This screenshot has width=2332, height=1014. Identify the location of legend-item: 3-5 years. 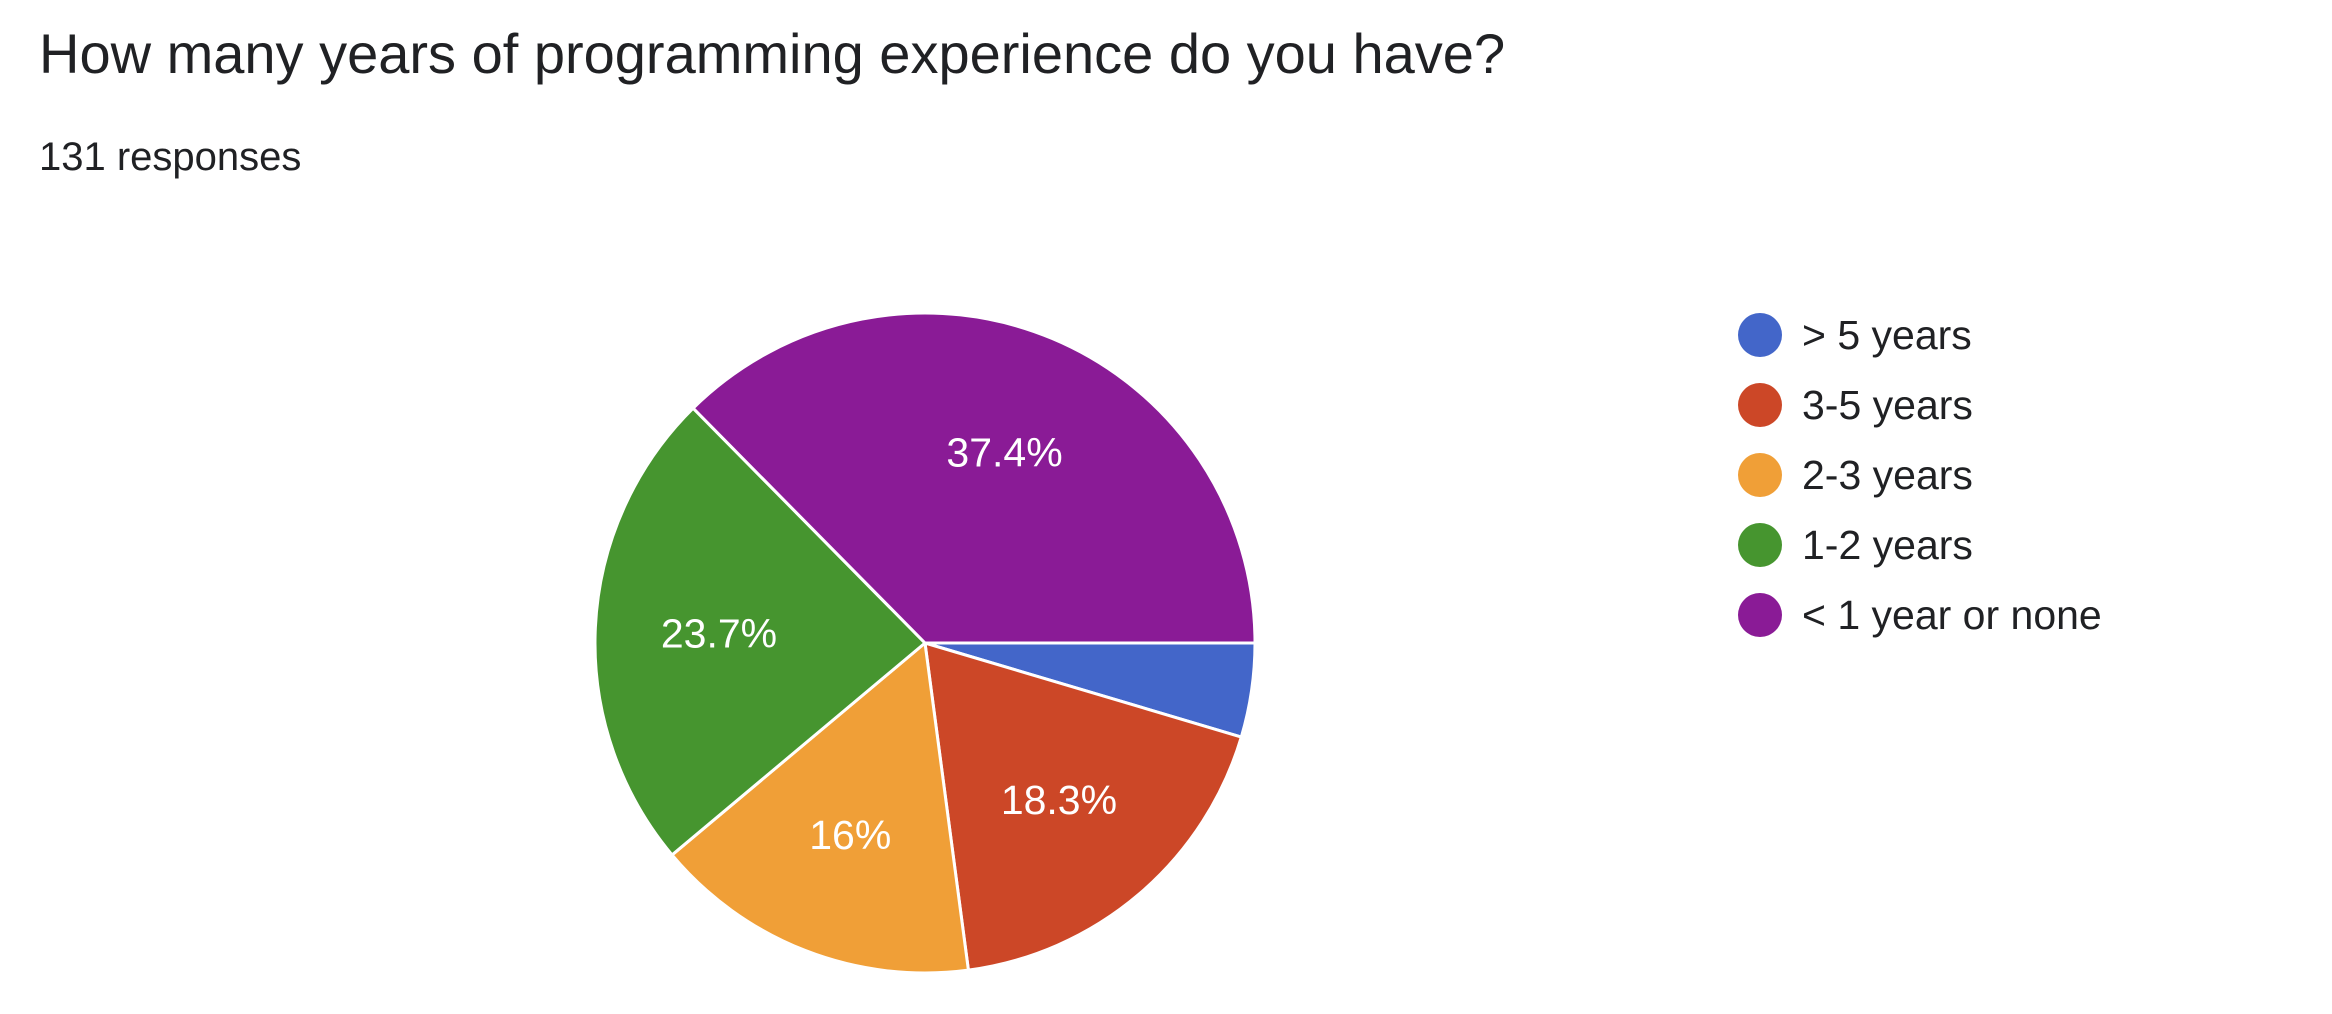
(1920, 405).